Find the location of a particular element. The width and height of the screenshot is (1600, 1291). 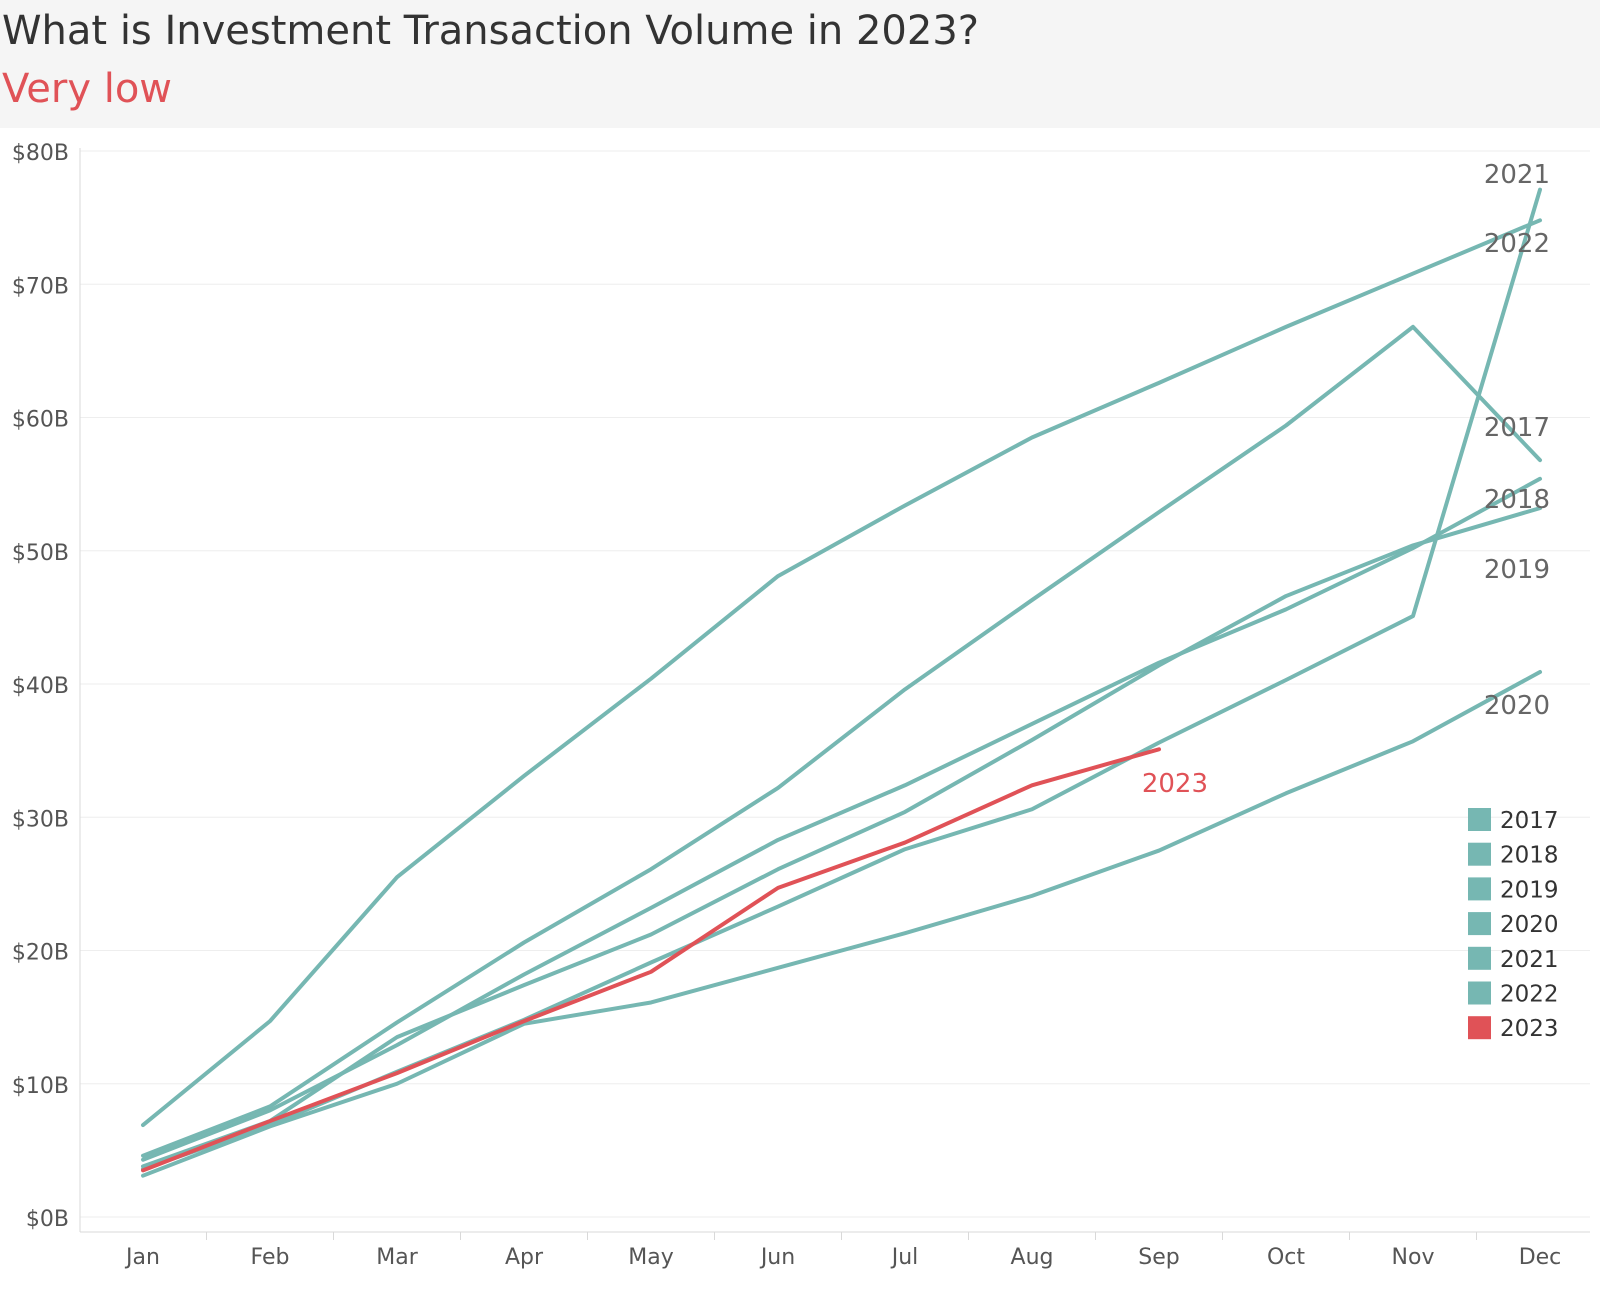

chart-subtitle: Very low is located at coordinates (87, 89).